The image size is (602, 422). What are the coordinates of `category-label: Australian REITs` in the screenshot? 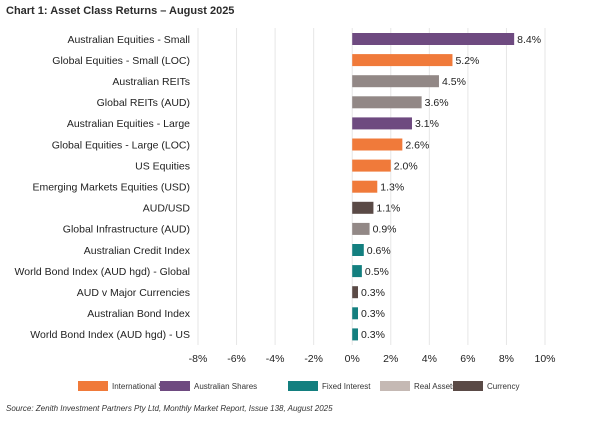 It's located at (151, 82).